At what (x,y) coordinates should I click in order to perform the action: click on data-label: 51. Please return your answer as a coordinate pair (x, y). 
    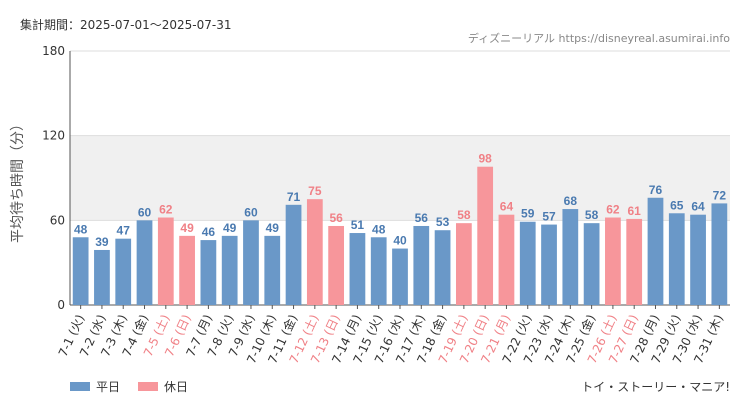
    Looking at the image, I should click on (358, 225).